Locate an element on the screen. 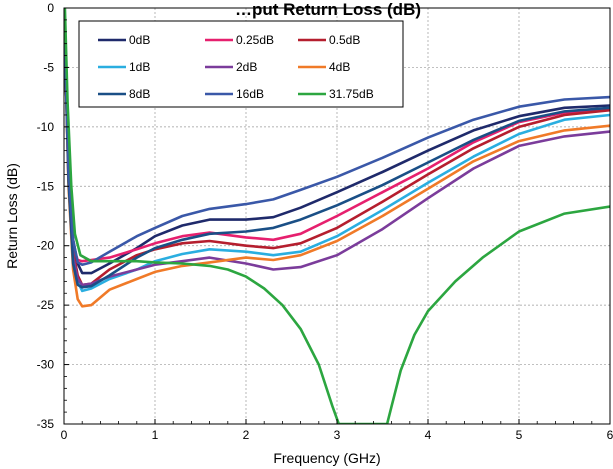 Image resolution: width=613 pixels, height=469 pixels. x-tick-label-5: 5 is located at coordinates (519, 435).